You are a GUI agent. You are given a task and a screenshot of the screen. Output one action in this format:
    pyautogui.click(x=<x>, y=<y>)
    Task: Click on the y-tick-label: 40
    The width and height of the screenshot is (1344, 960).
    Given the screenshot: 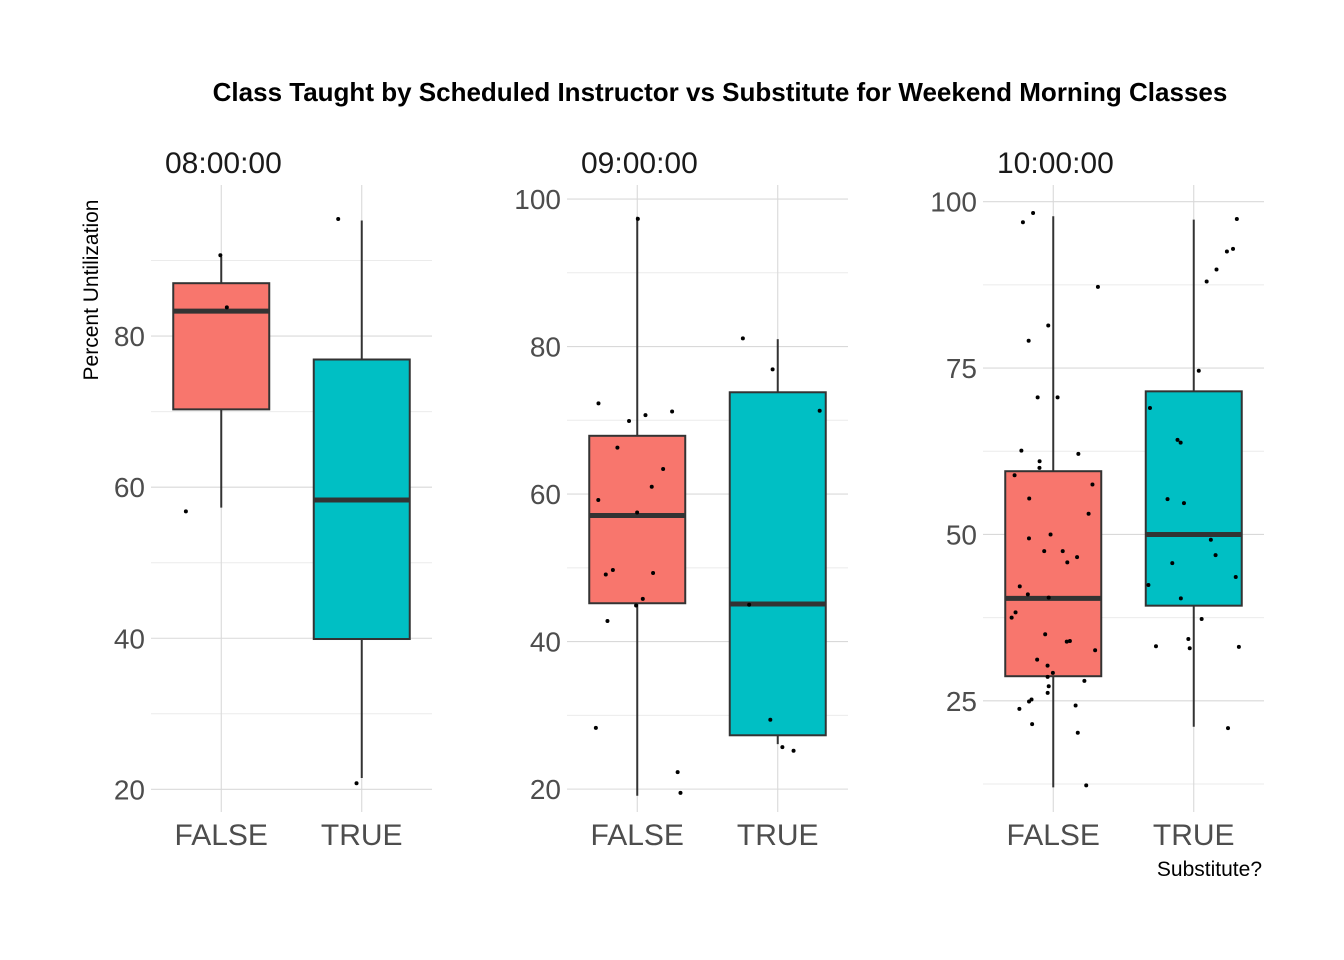 What is the action you would take?
    pyautogui.click(x=129, y=638)
    